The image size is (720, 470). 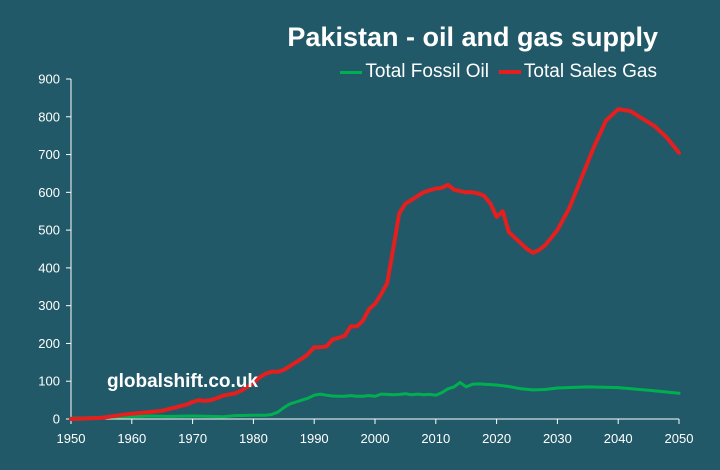 I want to click on x-tick-label: 2020, so click(x=496, y=438).